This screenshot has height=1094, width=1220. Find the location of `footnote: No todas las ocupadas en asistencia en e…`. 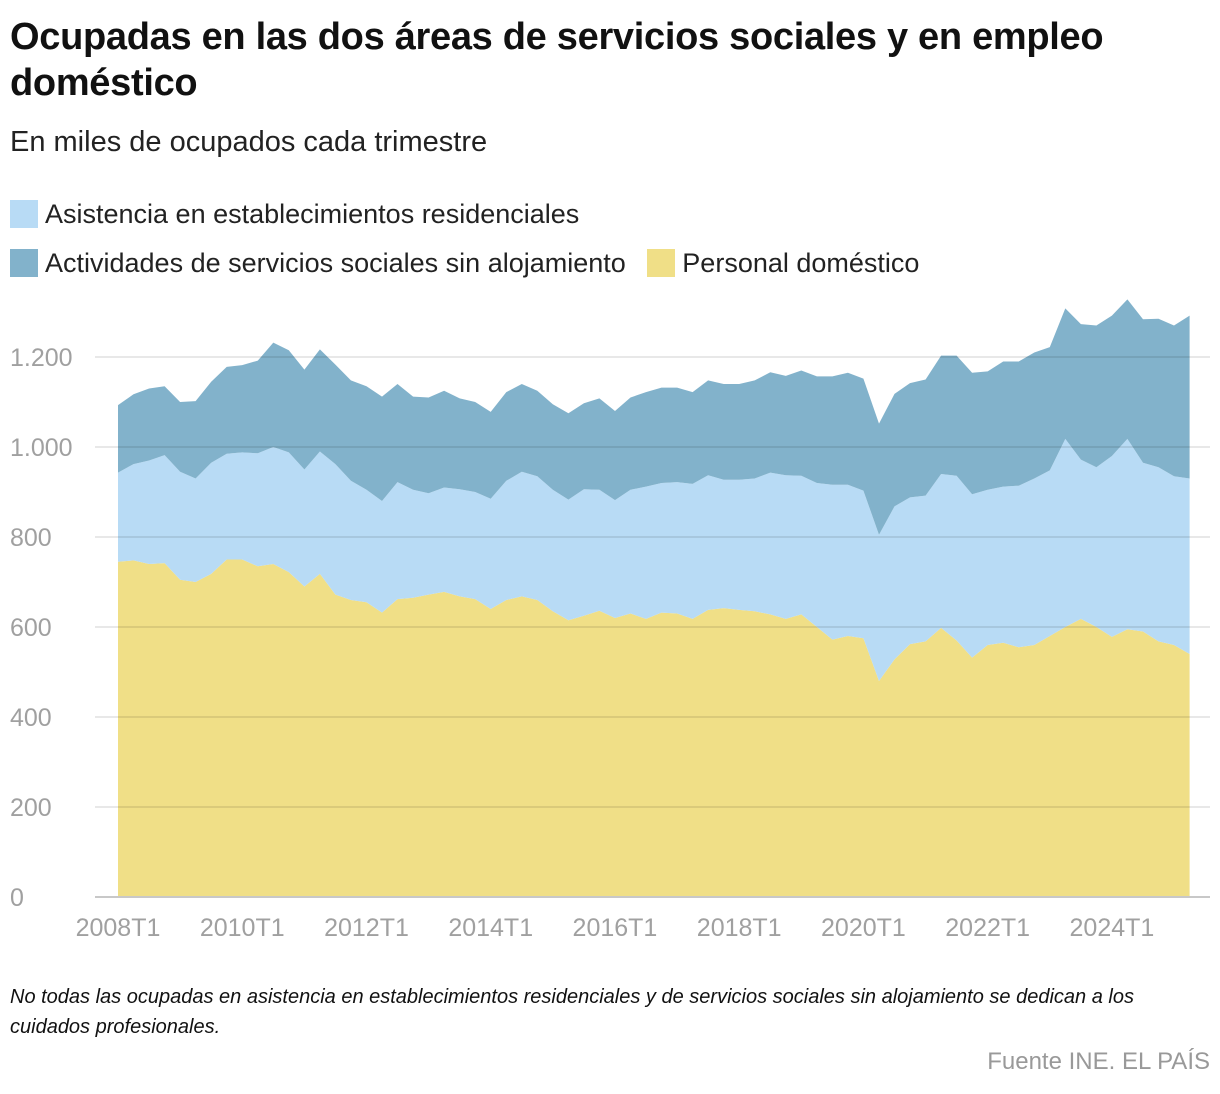

footnote: No todas las ocupadas en asistencia en e… is located at coordinates (572, 1012).